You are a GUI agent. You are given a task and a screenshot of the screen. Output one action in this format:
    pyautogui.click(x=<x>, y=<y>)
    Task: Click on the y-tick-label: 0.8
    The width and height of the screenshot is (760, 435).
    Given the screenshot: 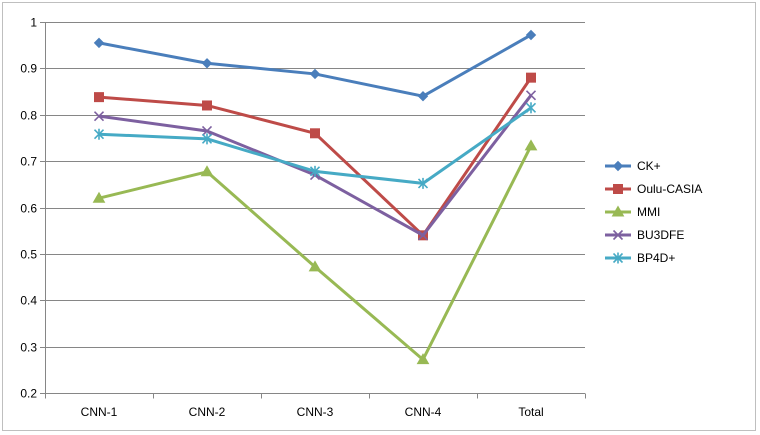 What is the action you would take?
    pyautogui.click(x=28, y=116)
    